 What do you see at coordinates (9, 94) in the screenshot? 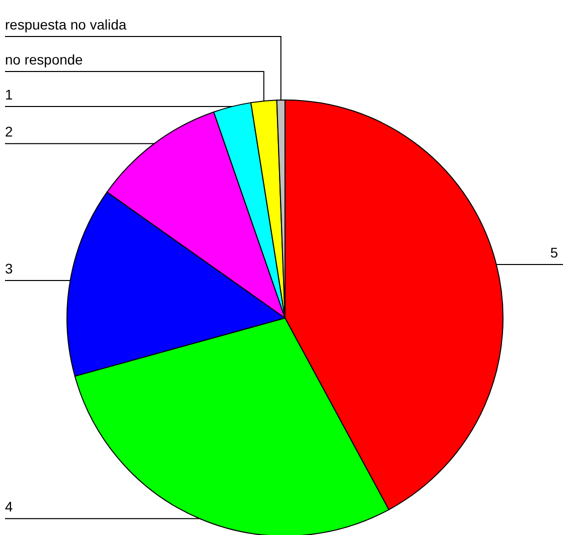
I see `slice-label: 1` at bounding box center [9, 94].